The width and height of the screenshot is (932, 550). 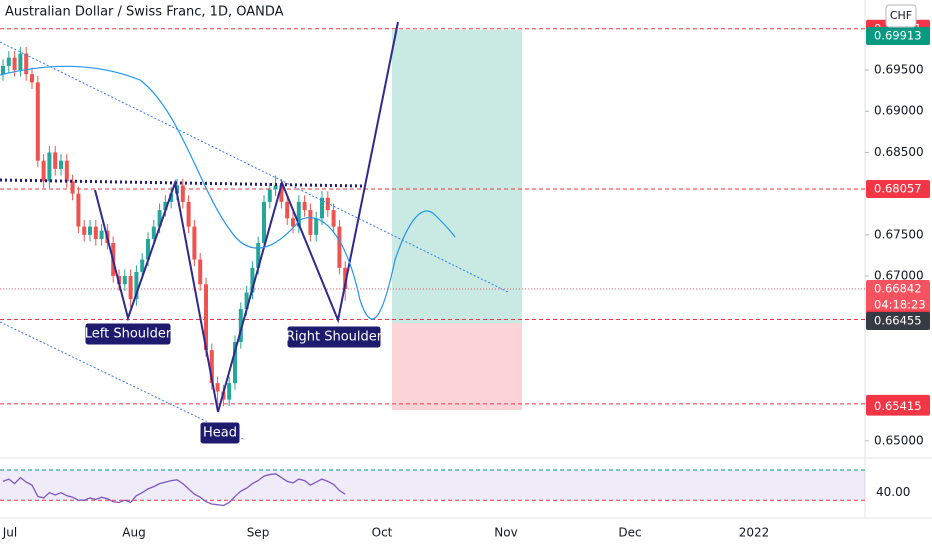 I want to click on rsi-pane: 40.00, so click(x=455, y=488).